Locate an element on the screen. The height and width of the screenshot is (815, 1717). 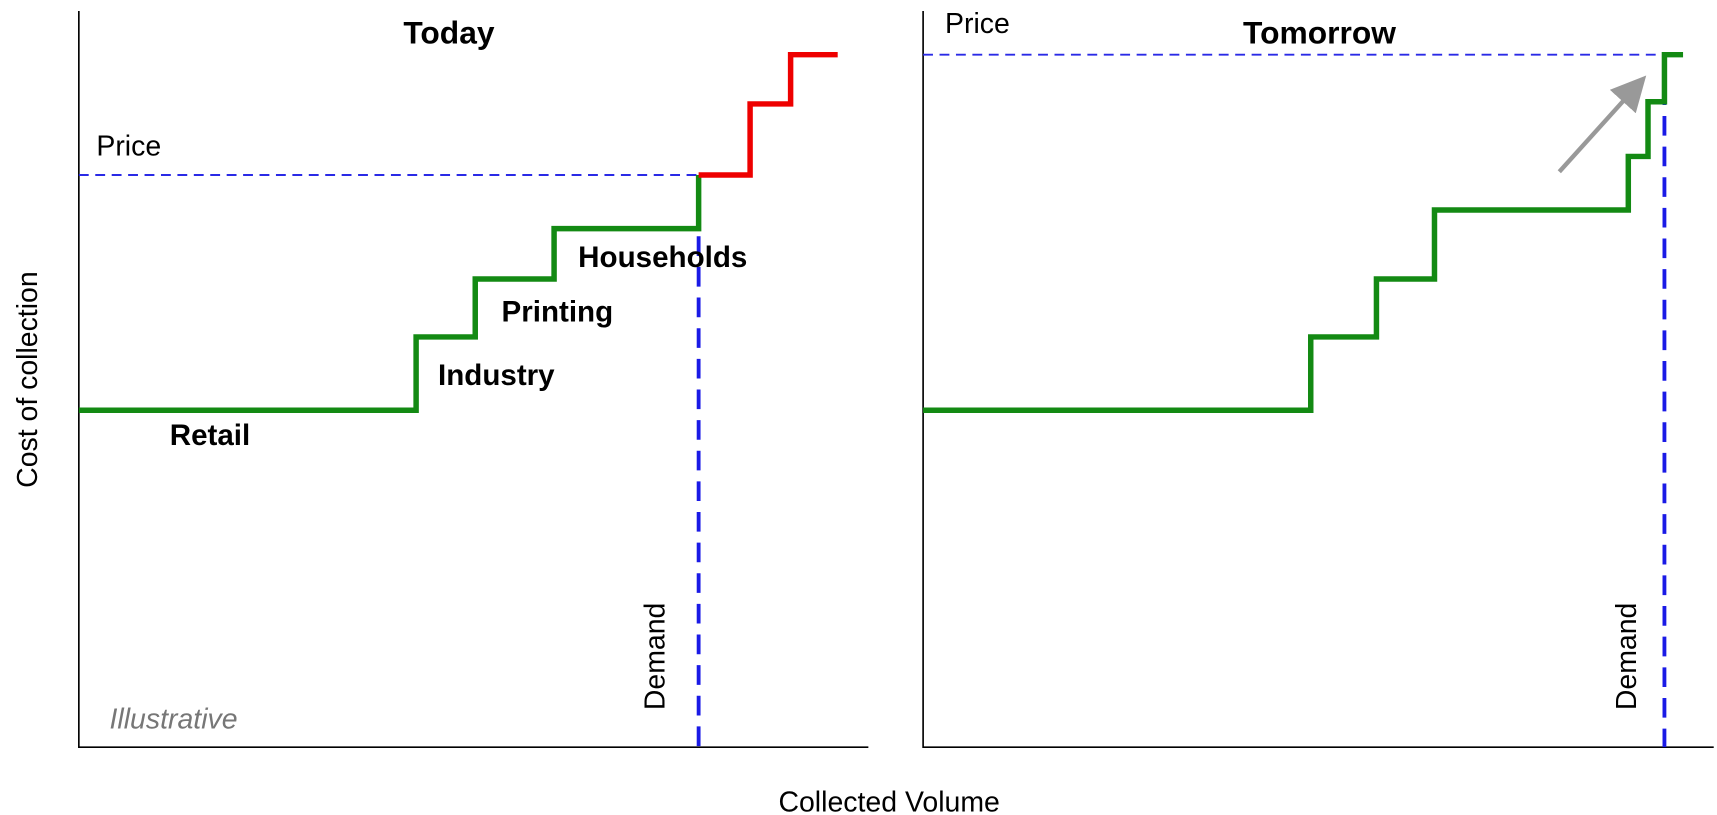
right-title: Tomorrow is located at coordinates (1319, 33).